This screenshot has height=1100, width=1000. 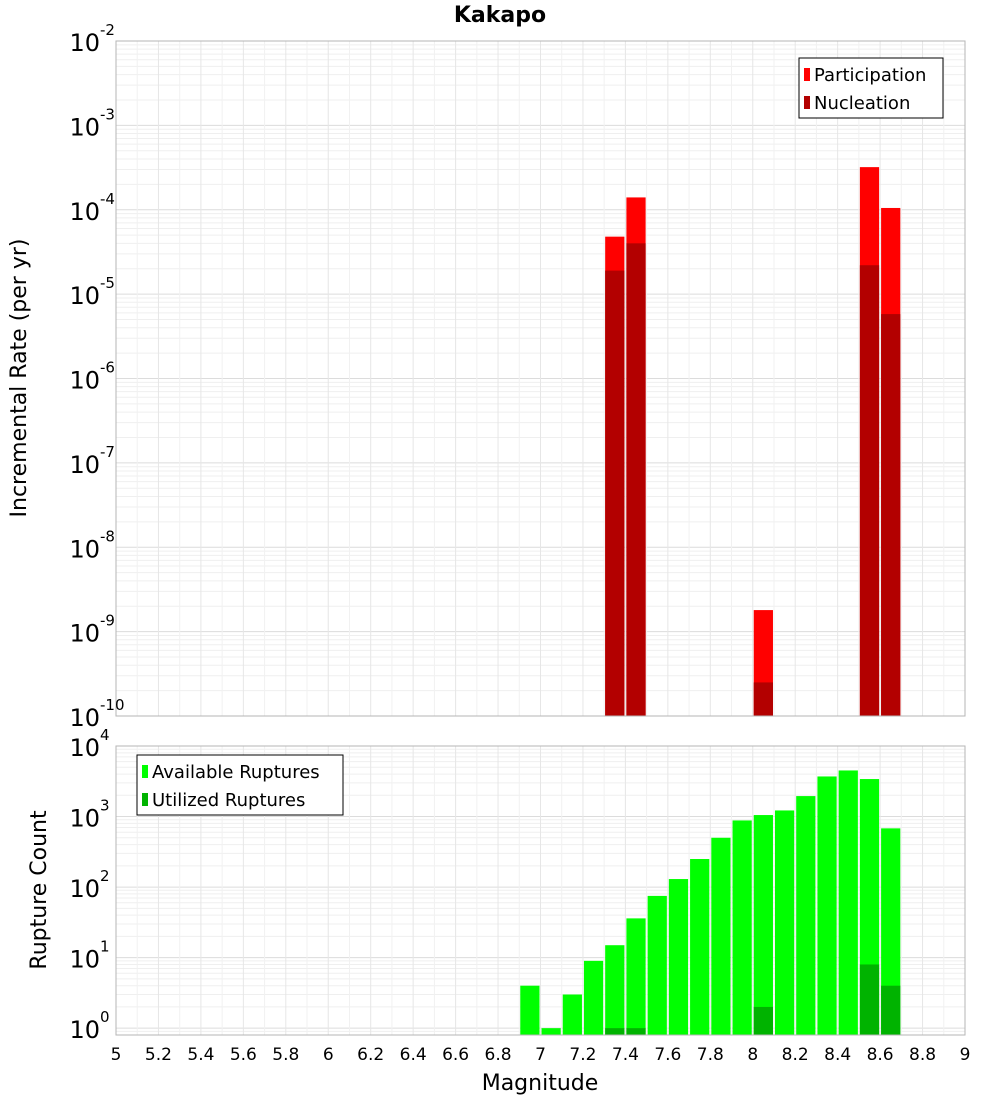 I want to click on x-tick-label: 8, so click(x=752, y=1055).